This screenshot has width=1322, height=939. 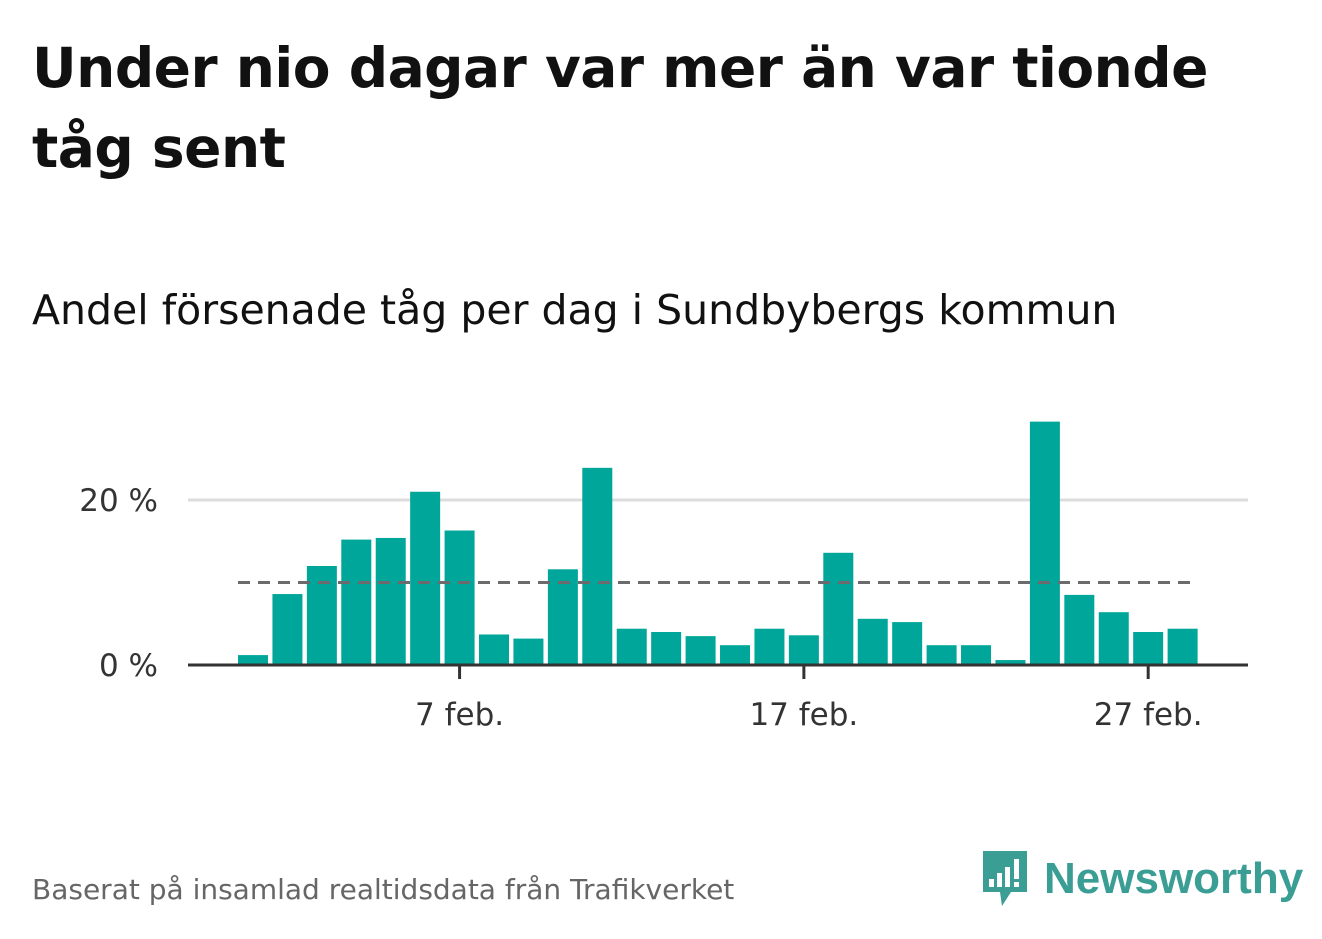 I want to click on newsworthy-logo: Newsworthy, so click(x=1141, y=879).